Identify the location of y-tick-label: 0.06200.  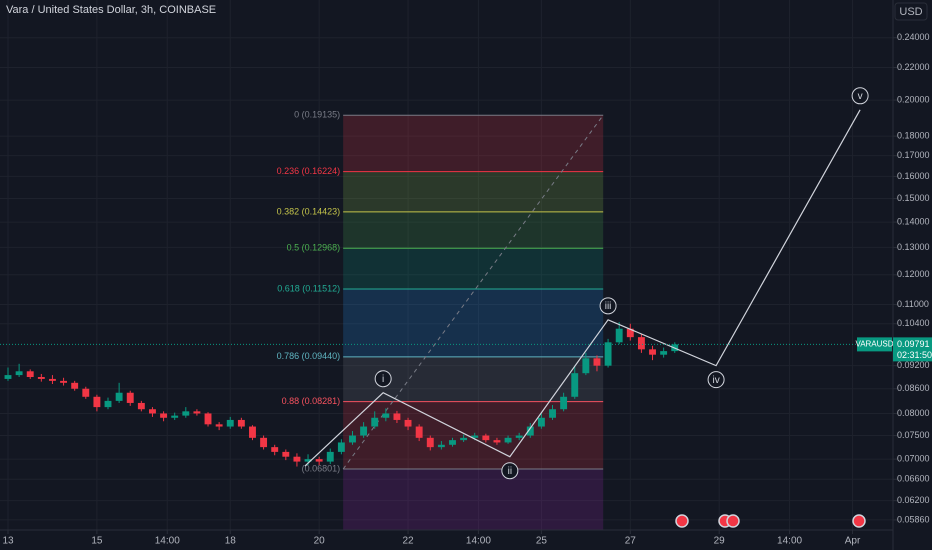
(913, 500).